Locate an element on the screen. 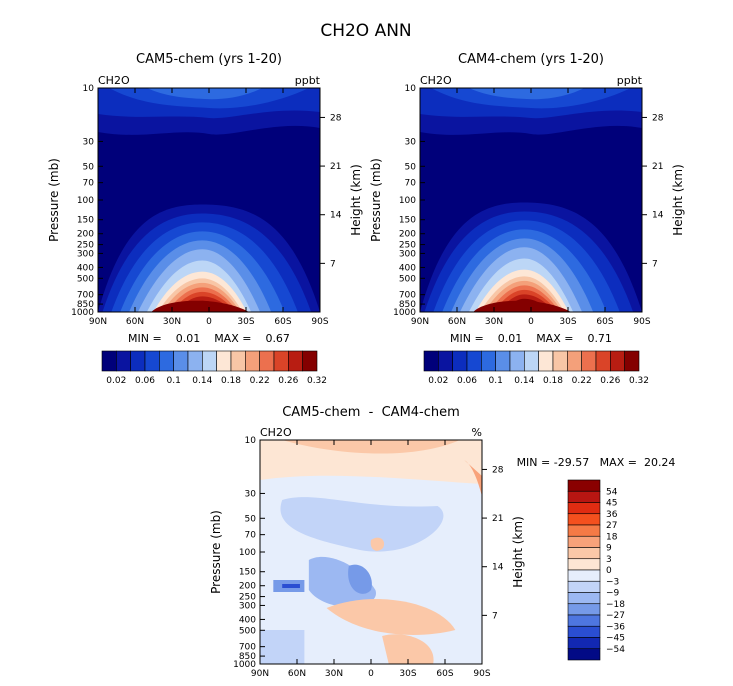 The image size is (733, 686). y-axis-label: Pressure (mb) is located at coordinates (54, 200).